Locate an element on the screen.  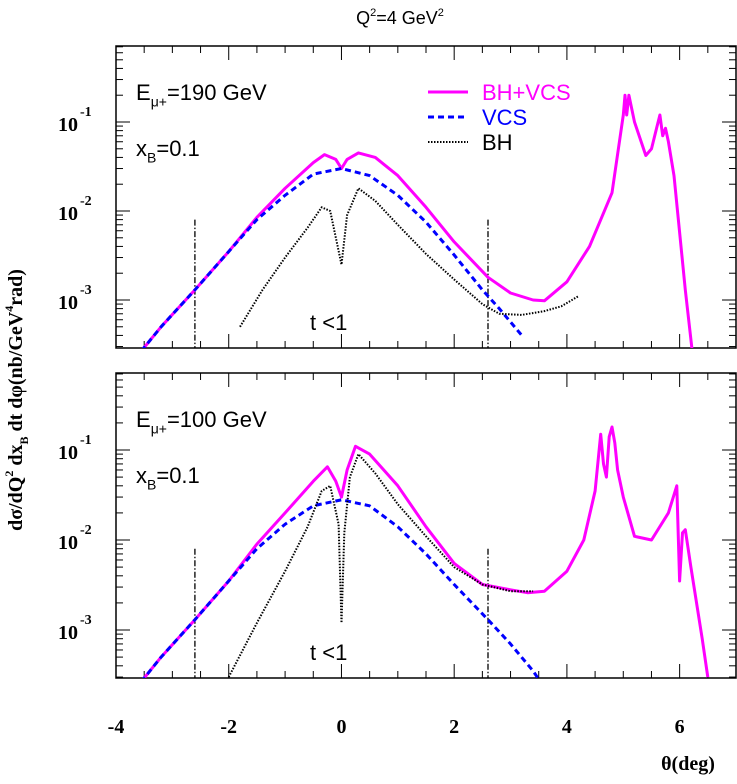
x-tick-label: 4 is located at coordinates (567, 727).